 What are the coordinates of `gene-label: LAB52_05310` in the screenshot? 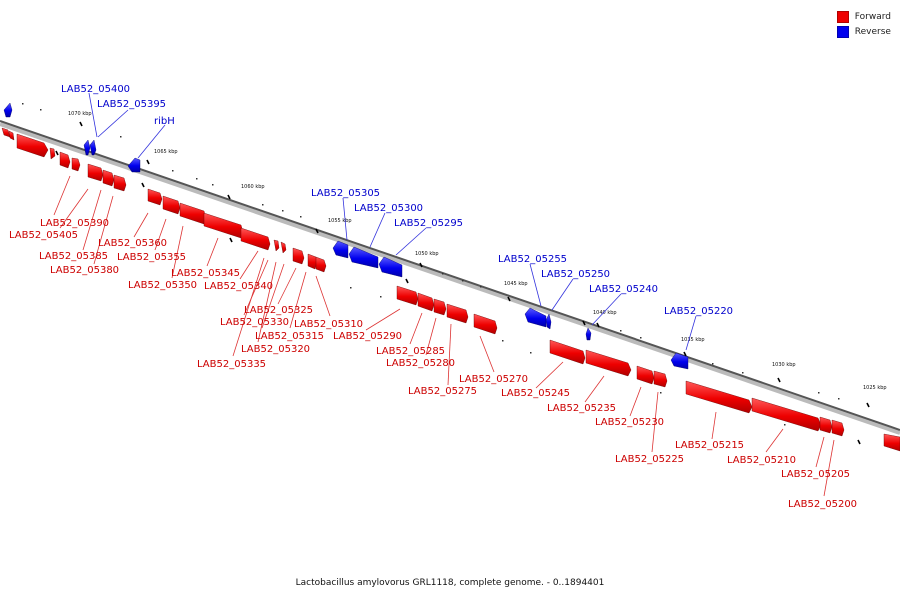 It's located at (328, 324).